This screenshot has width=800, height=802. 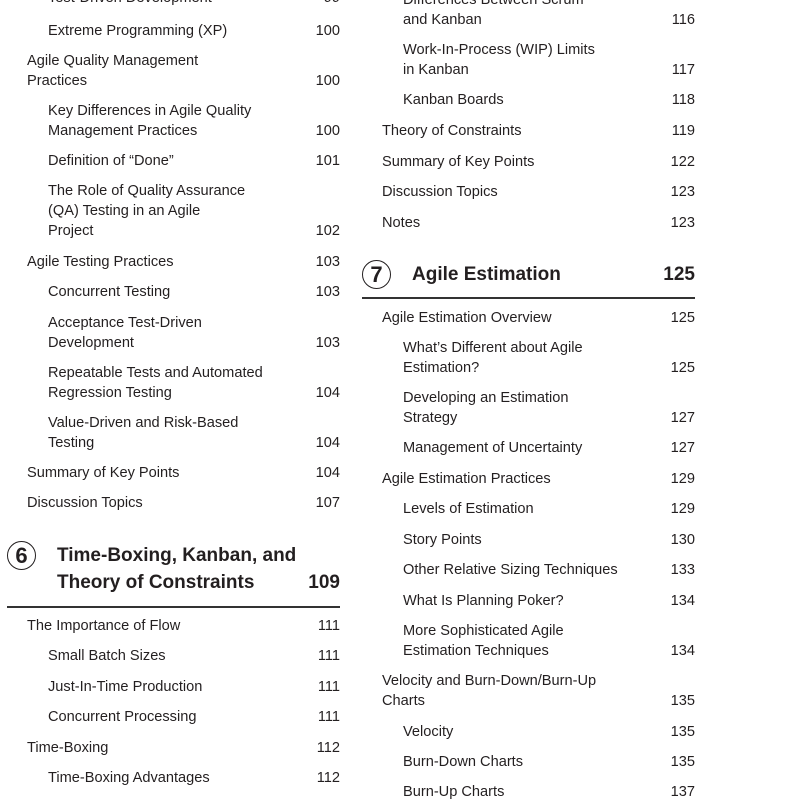 I want to click on entry-title: Burn-Down Charts, so click(x=463, y=762).